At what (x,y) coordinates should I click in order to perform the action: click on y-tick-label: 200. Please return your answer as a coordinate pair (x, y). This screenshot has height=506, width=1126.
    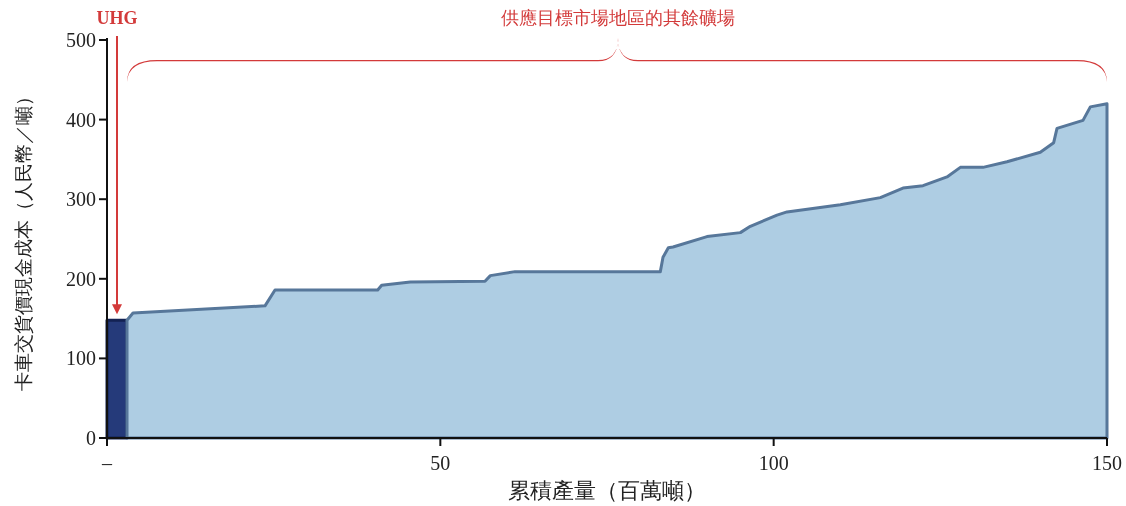
    Looking at the image, I should click on (81, 278).